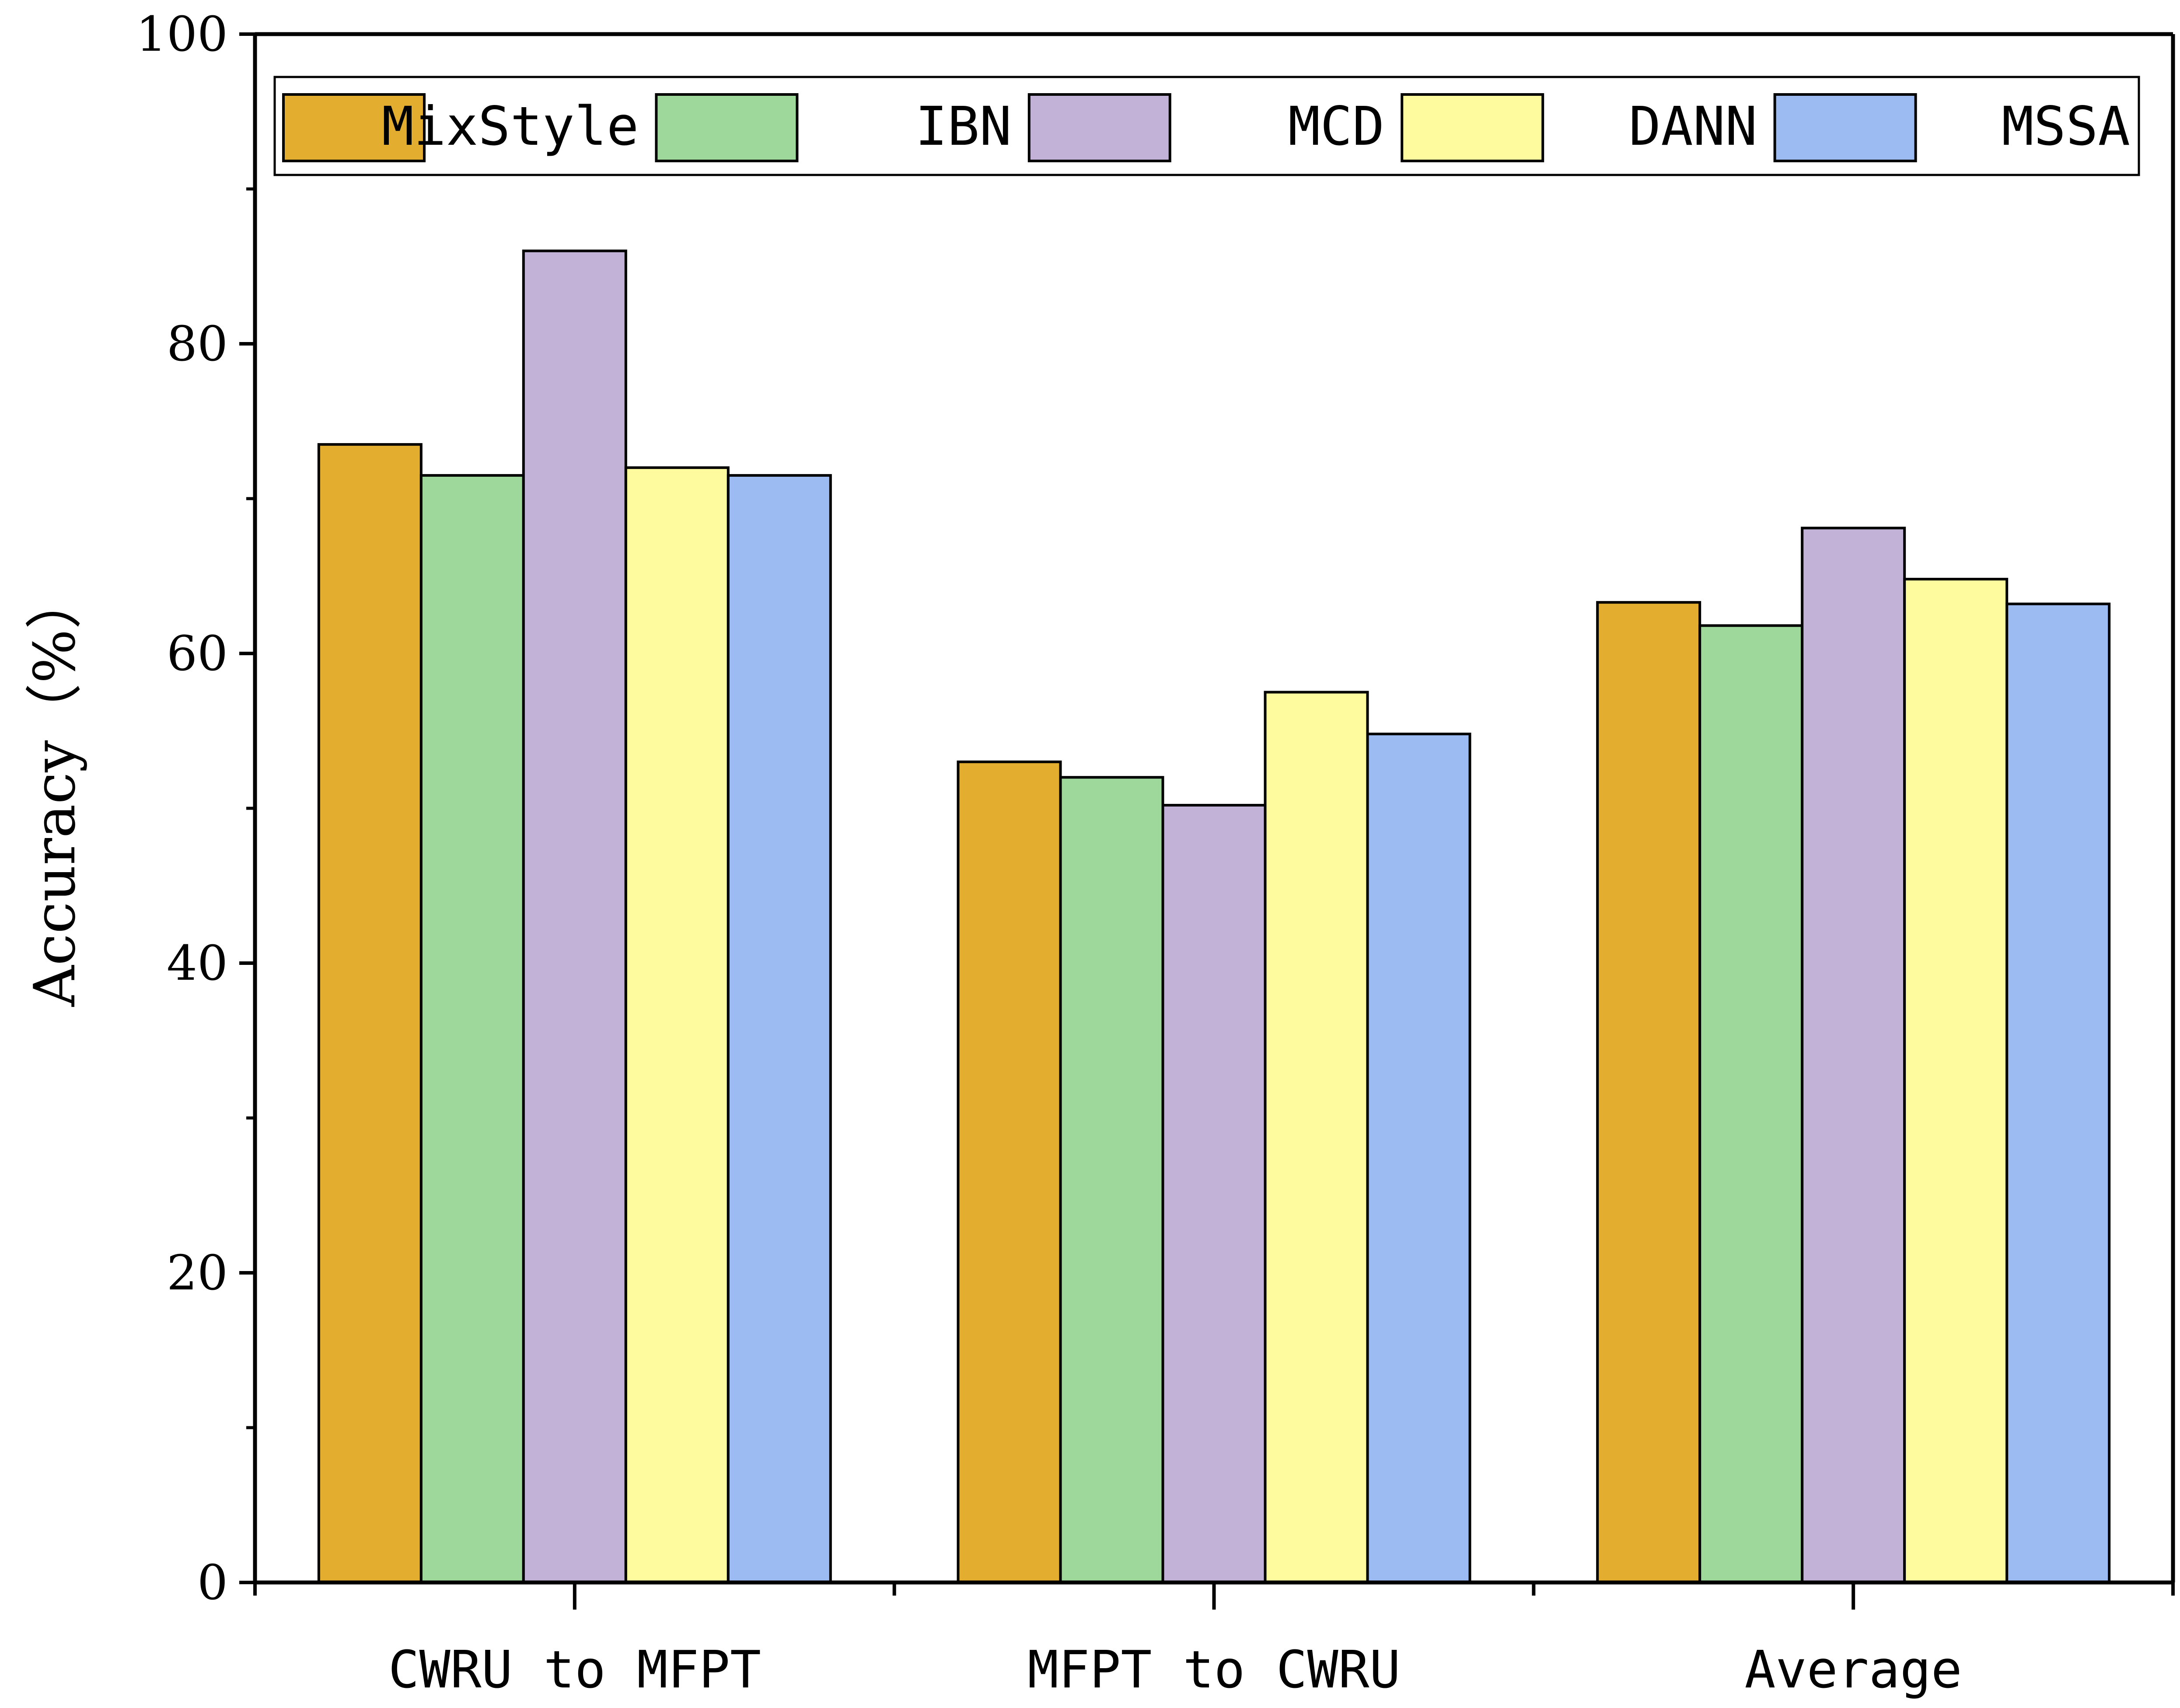 This screenshot has width=2180, height=1708. Describe the element at coordinates (197, 963) in the screenshot. I see `y-tick-label: 40` at that location.